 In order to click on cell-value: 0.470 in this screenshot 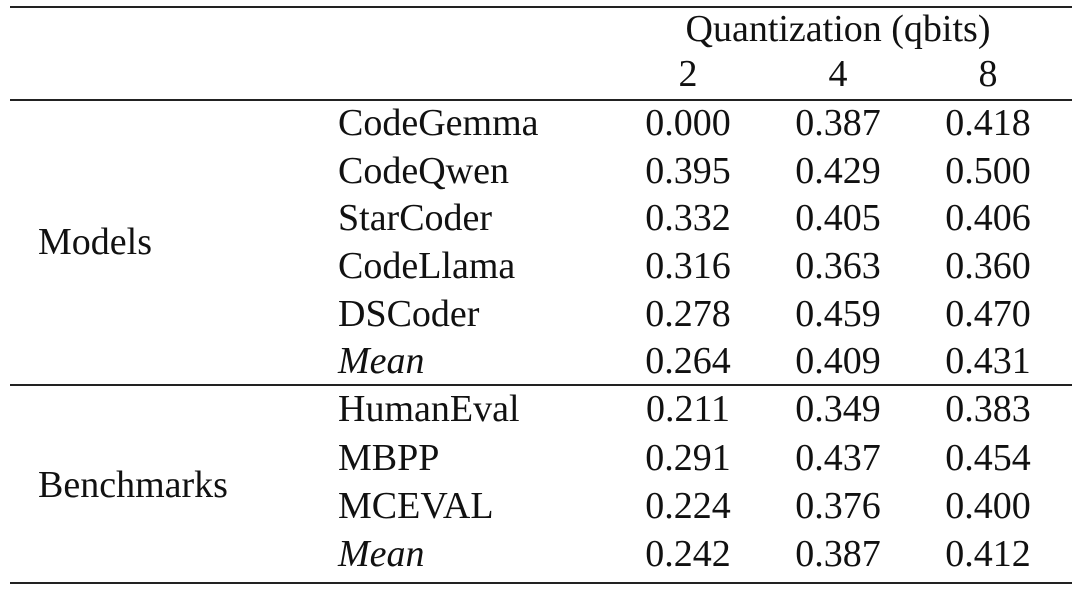, I will do `click(988, 314)`.